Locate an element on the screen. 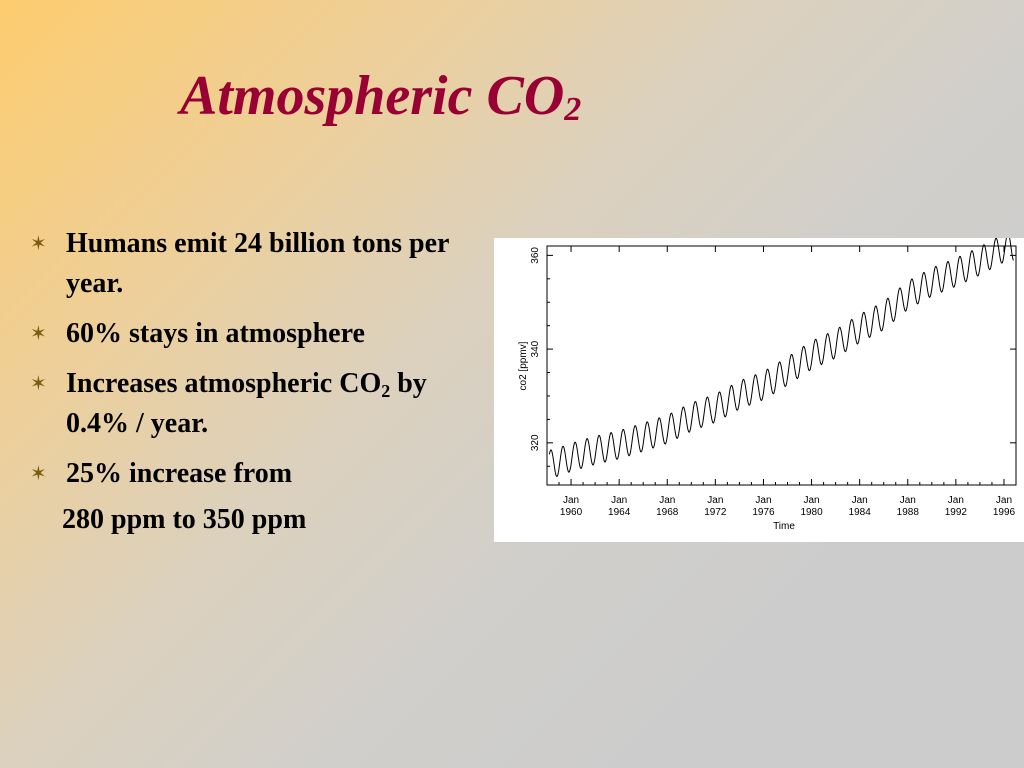  slide-title: Atmospheric CO2 is located at coordinates (381, 96).